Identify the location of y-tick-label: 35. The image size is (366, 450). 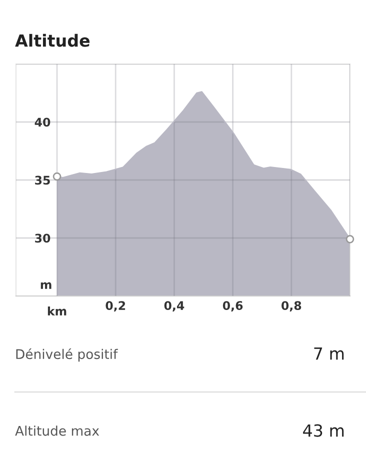
(42, 180).